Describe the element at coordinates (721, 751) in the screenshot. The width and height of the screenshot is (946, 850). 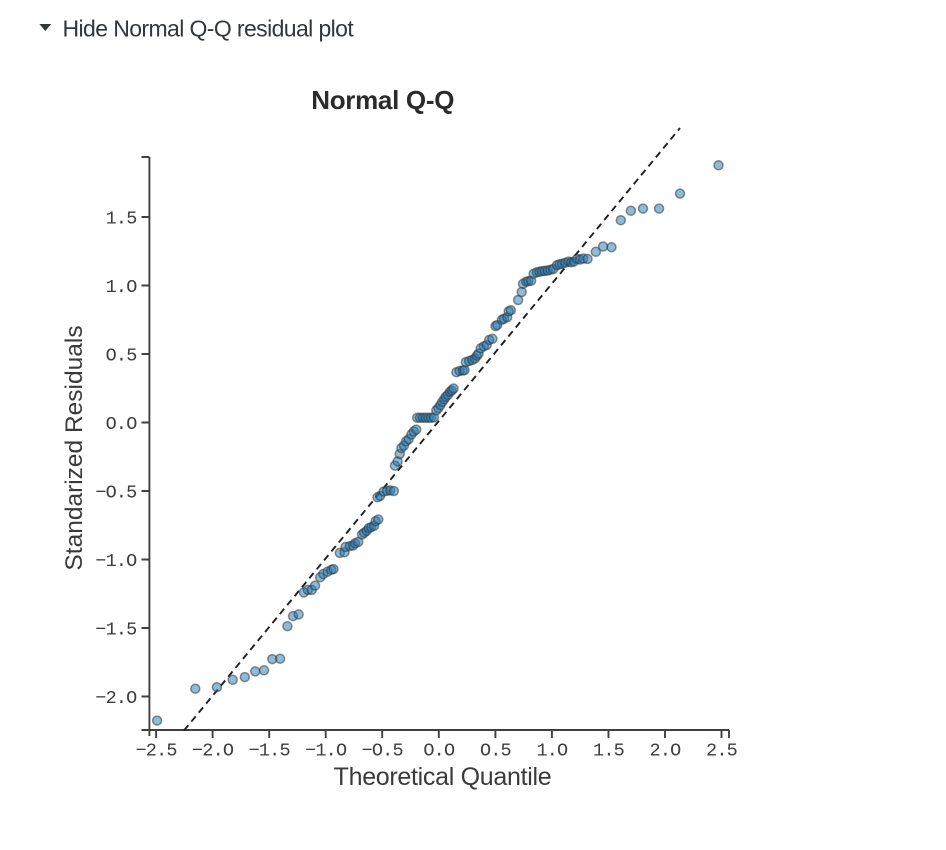
I see `svg-text: 2.5` at that location.